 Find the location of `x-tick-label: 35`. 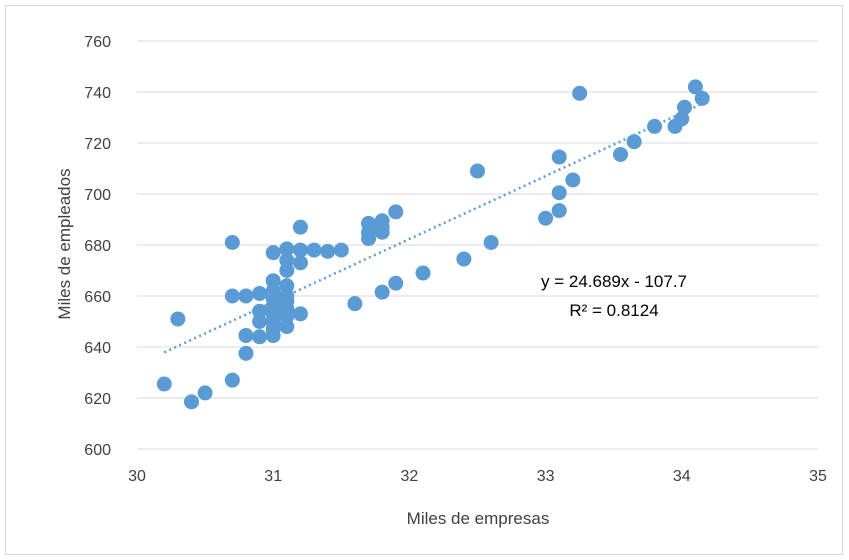

x-tick-label: 35 is located at coordinates (818, 476).